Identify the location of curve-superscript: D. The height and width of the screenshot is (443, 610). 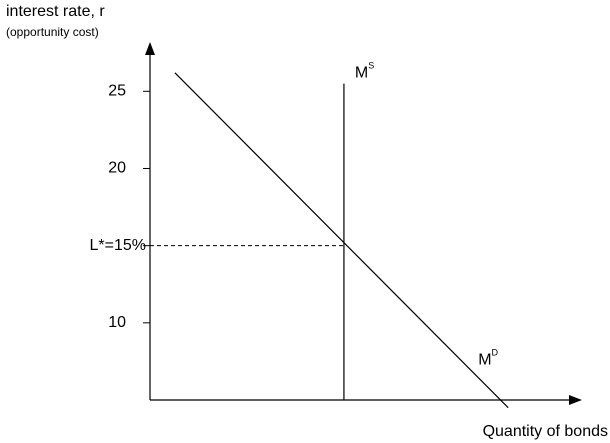
(495, 353).